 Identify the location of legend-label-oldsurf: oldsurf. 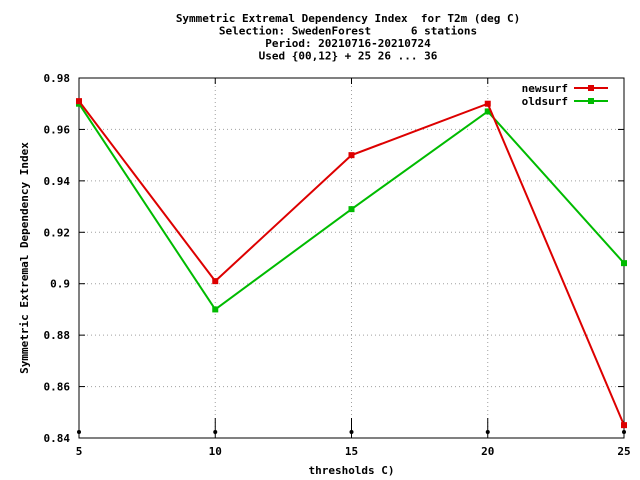
(545, 101).